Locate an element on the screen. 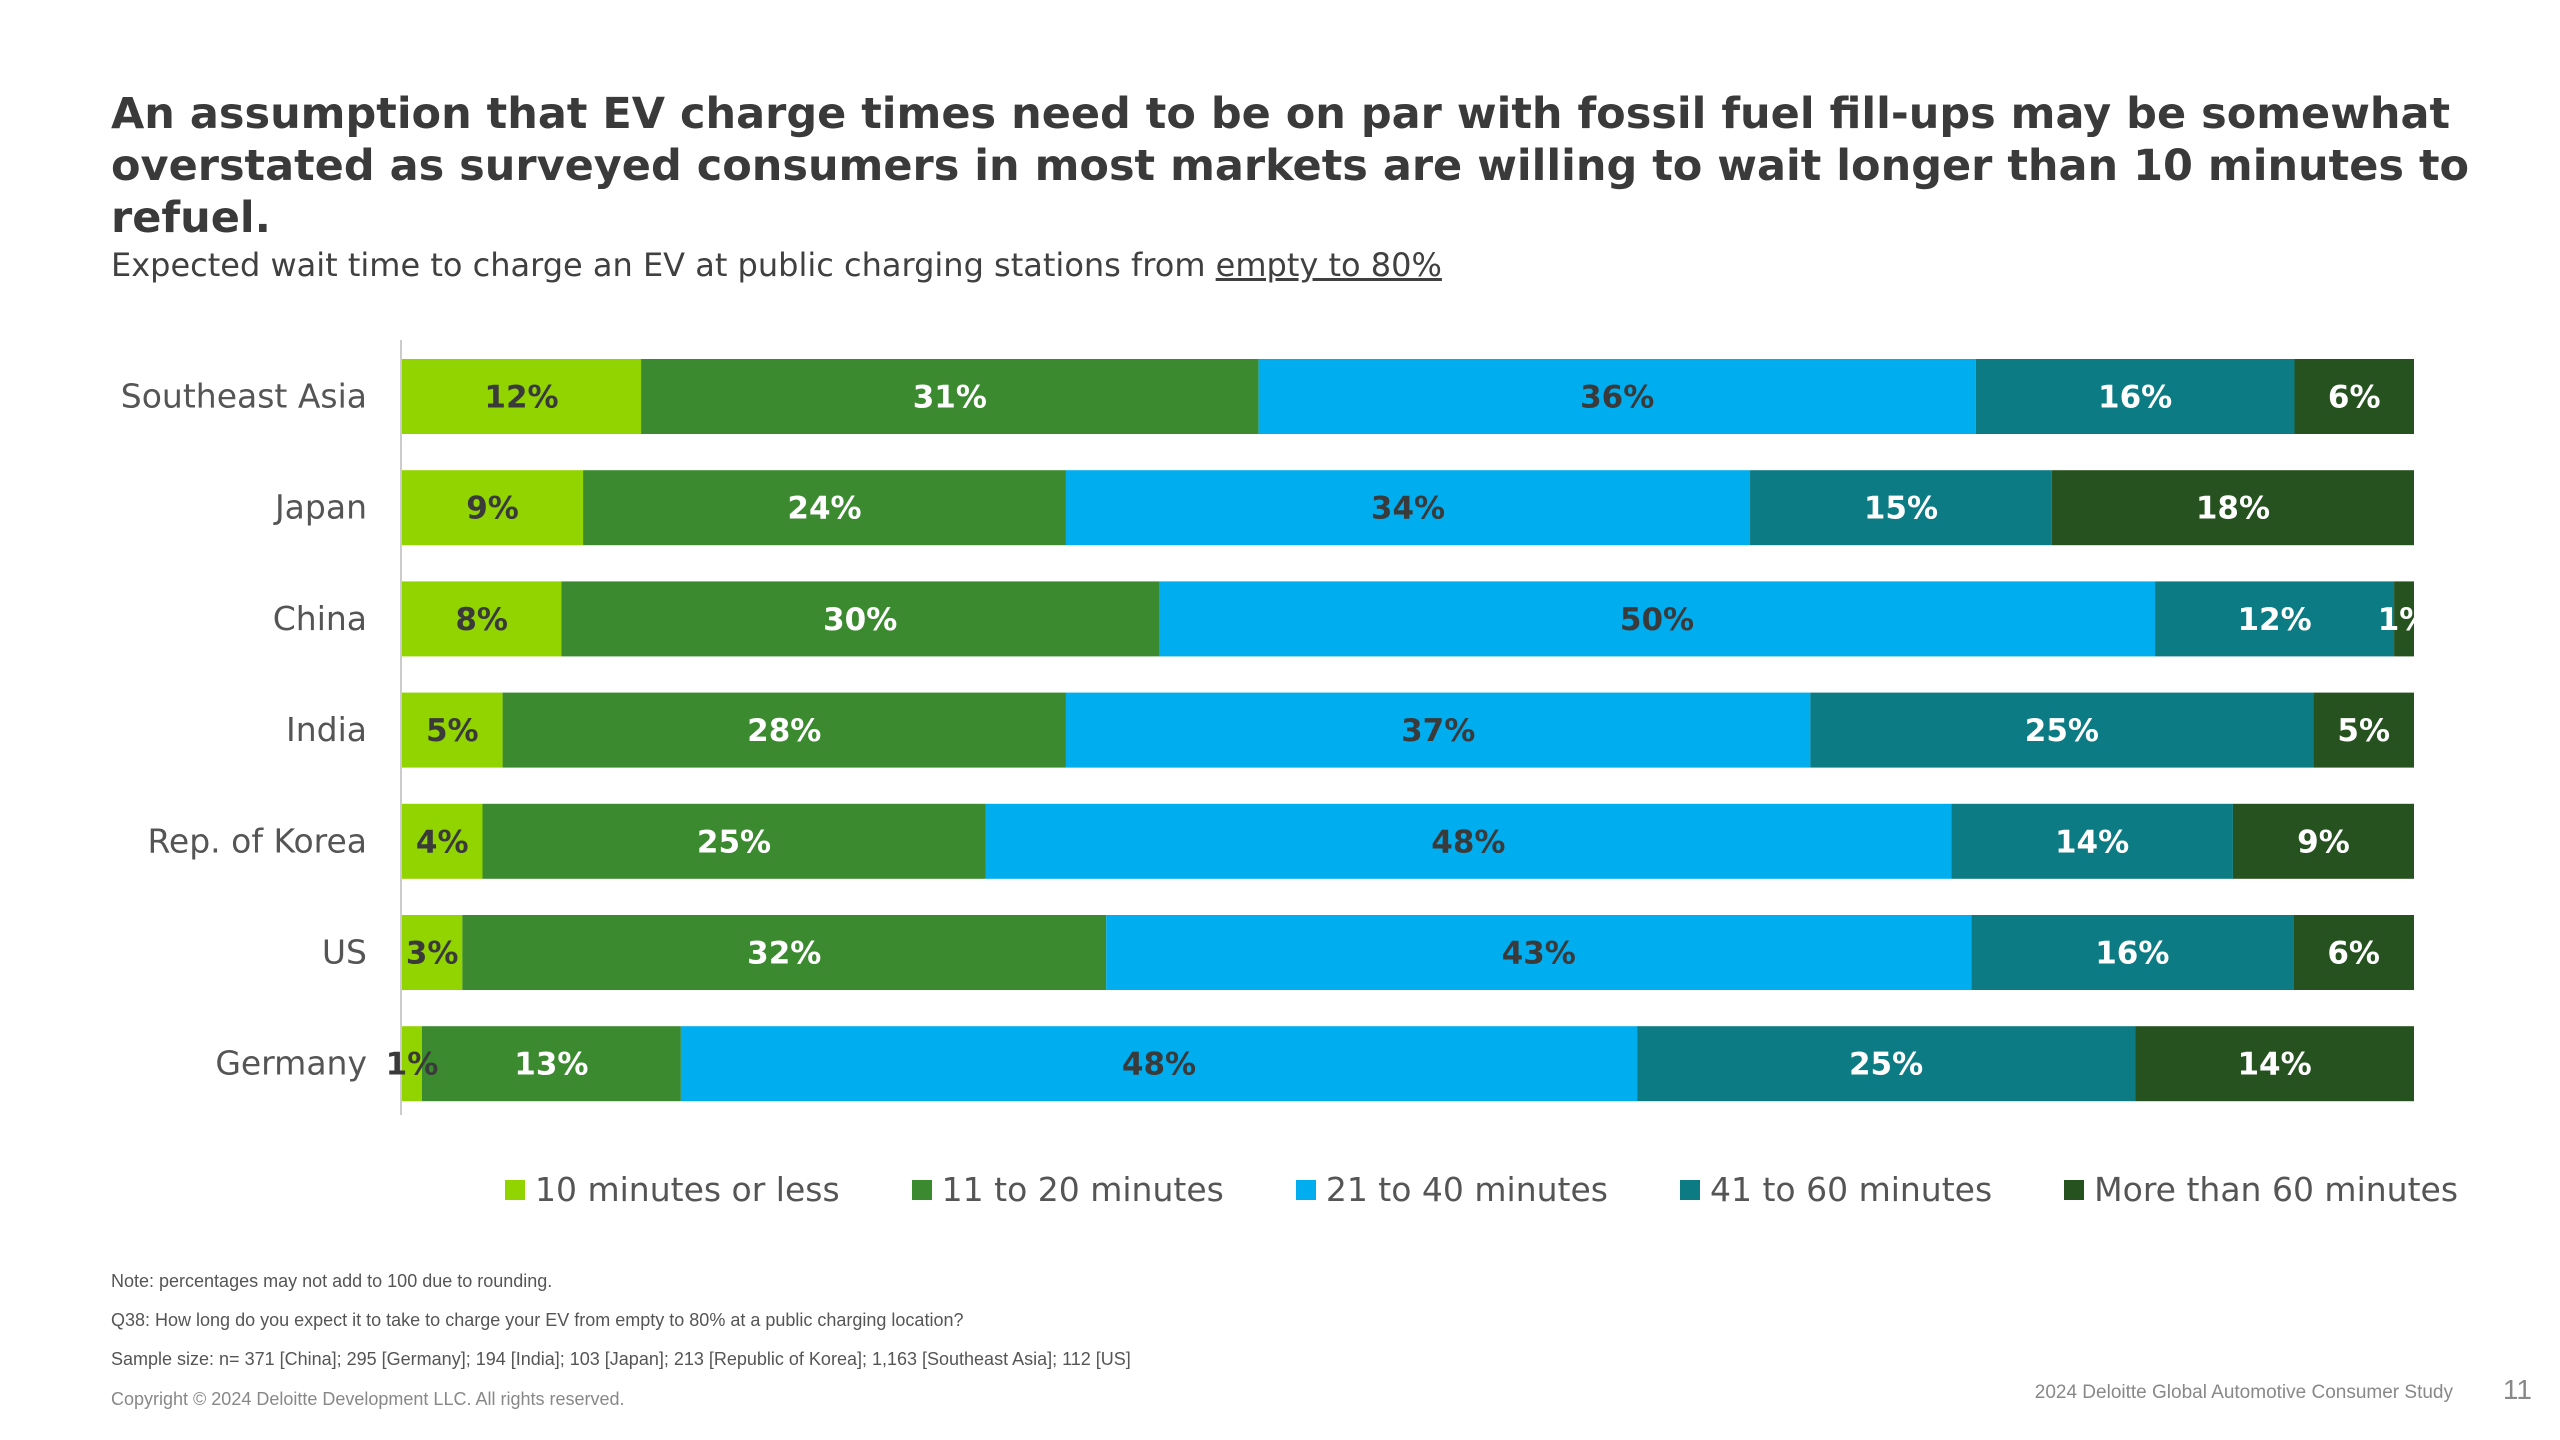 The height and width of the screenshot is (1440, 2560). category-label: India is located at coordinates (326, 729).